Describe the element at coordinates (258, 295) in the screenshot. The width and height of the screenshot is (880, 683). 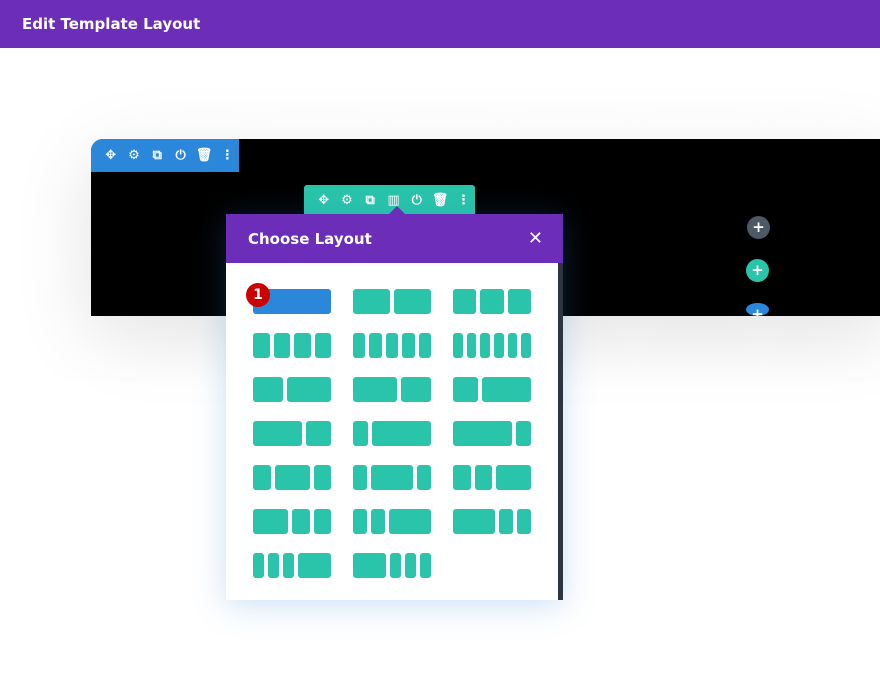
I see `step-badge: 1` at that location.